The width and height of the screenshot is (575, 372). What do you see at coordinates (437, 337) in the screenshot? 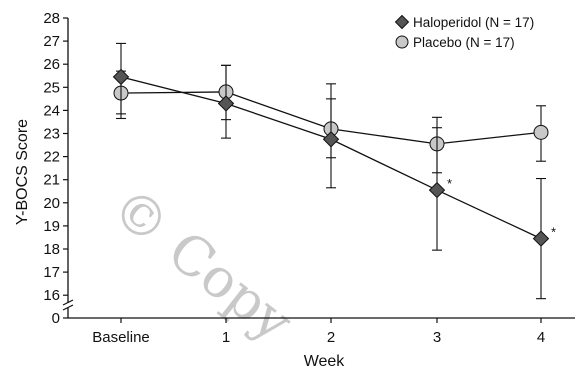
I see `x-tick-label: 3` at bounding box center [437, 337].